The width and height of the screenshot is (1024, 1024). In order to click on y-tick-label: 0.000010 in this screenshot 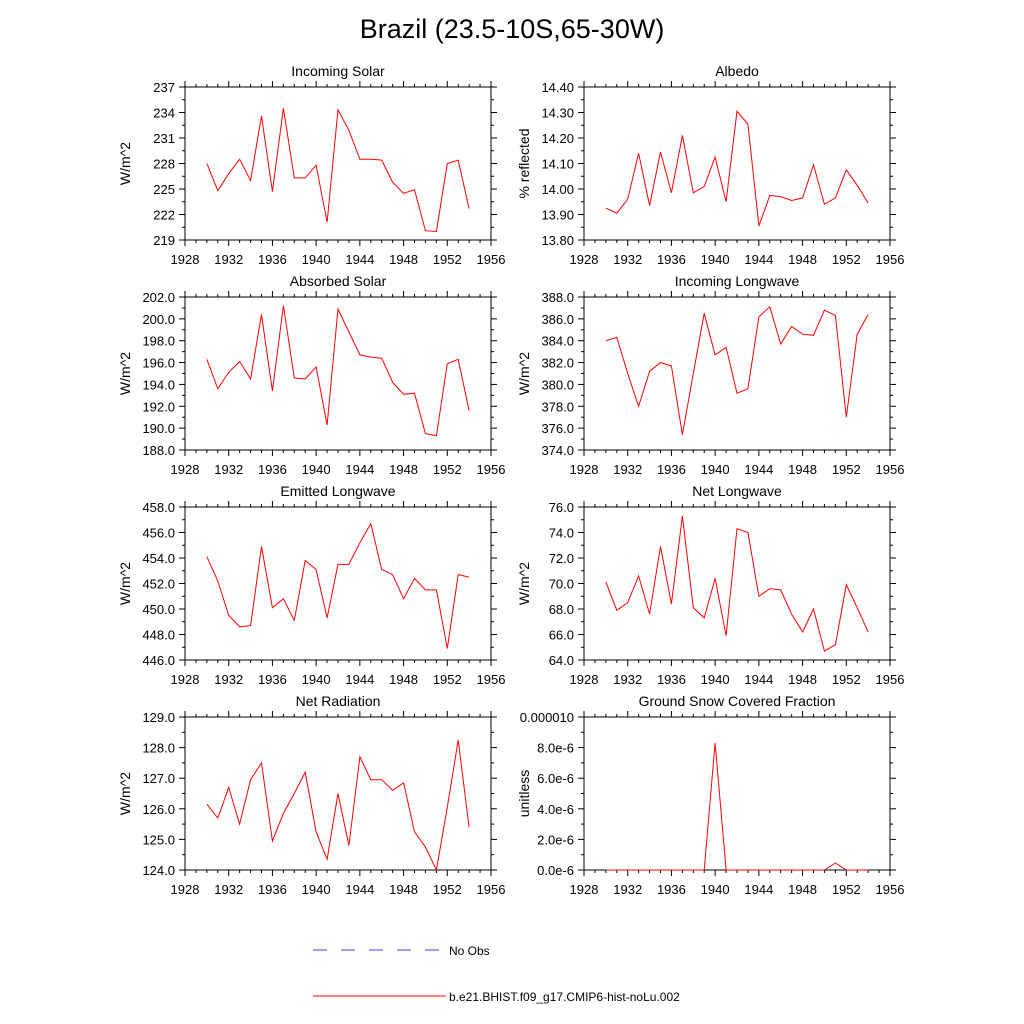, I will do `click(547, 717)`.